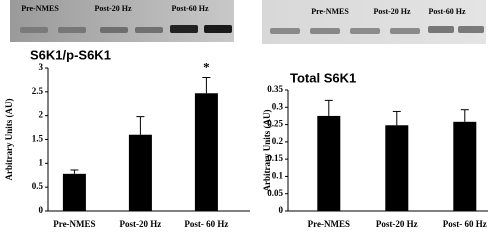  What do you see at coordinates (323, 77) in the screenshot?
I see `chart-title: Total S6K1` at bounding box center [323, 77].